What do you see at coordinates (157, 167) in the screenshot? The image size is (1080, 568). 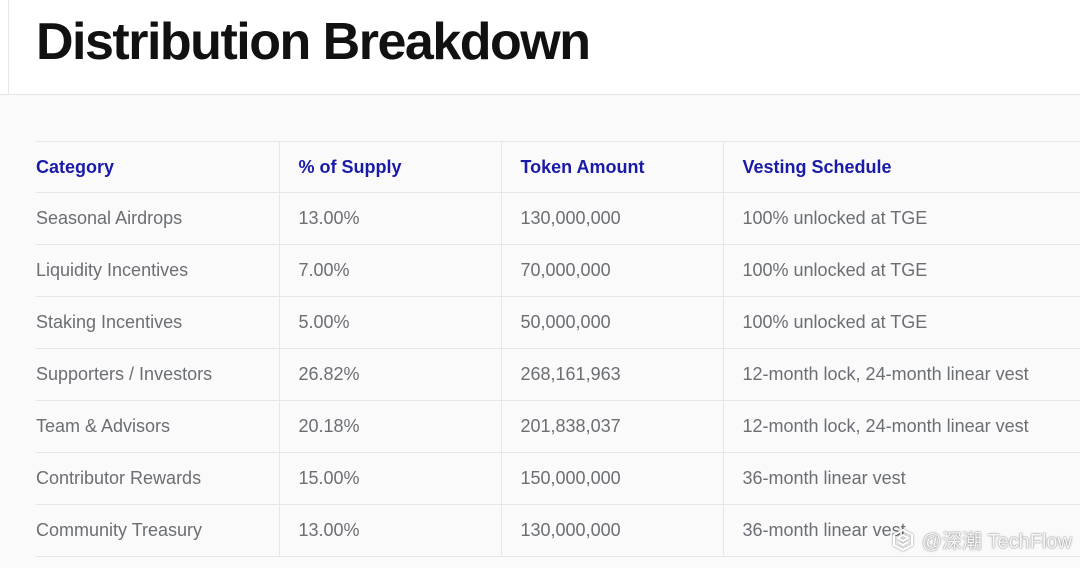 I see `column-header-category: Category` at bounding box center [157, 167].